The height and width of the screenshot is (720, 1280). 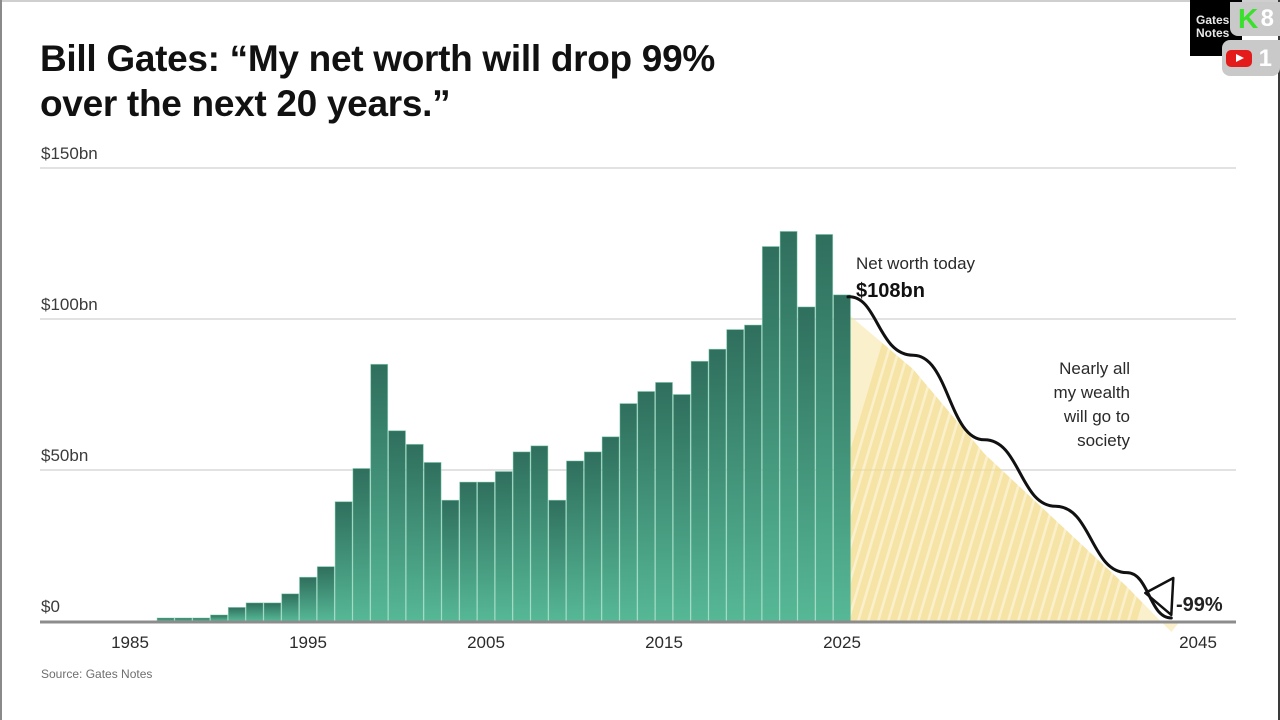 I want to click on kick-viewer-count: 8, so click(x=1267, y=18).